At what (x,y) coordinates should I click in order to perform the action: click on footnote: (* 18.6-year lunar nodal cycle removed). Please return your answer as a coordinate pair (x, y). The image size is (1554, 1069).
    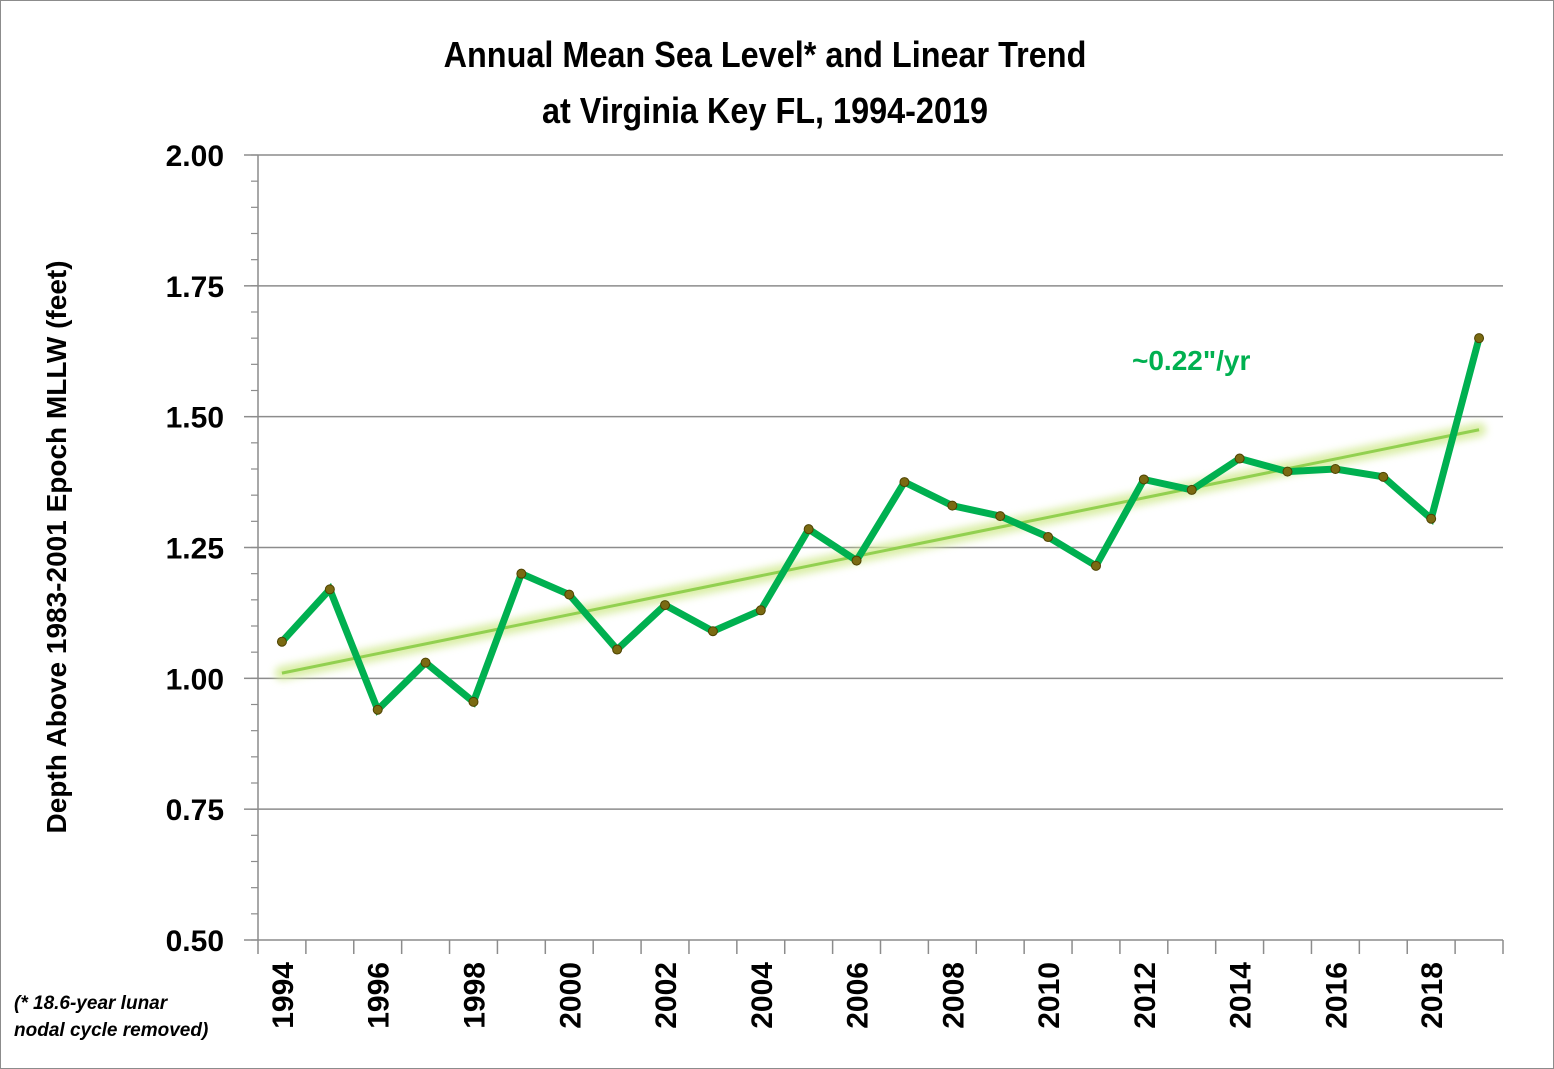
    Looking at the image, I should click on (134, 1017).